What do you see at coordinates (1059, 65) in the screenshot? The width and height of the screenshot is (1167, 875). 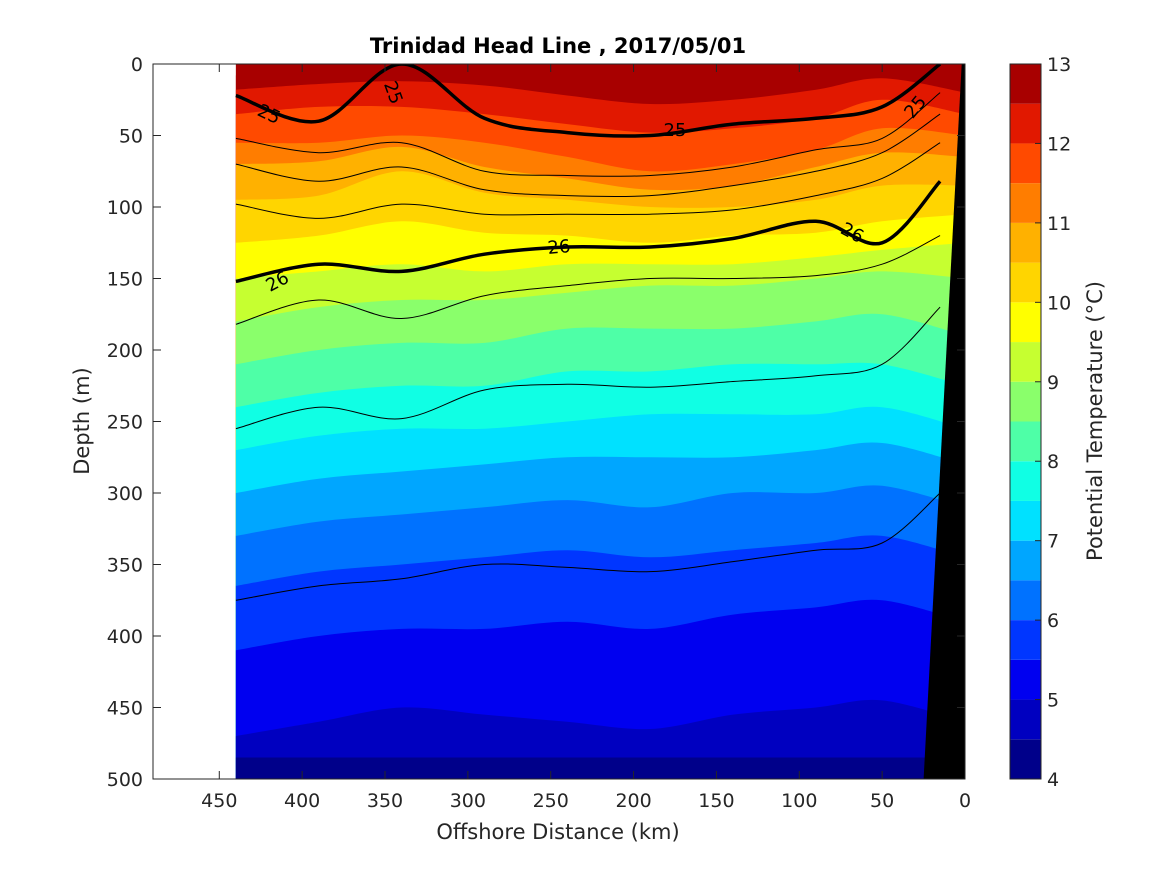 I see `colorbar-tick-label: 13` at bounding box center [1059, 65].